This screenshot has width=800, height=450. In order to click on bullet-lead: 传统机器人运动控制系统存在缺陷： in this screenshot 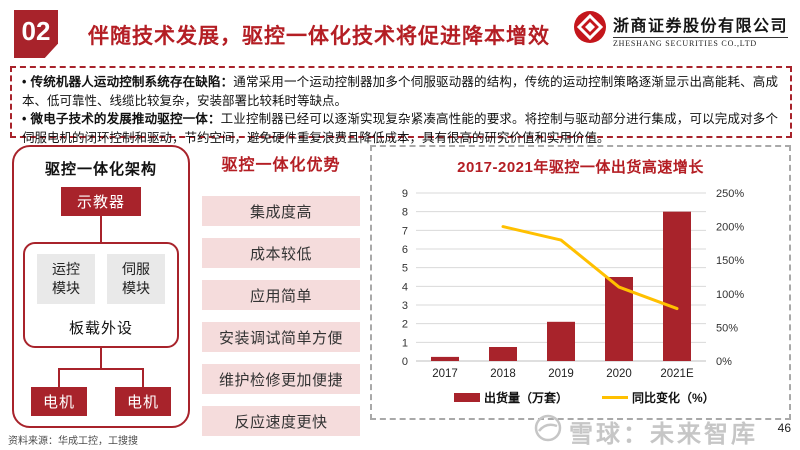, I will do `click(132, 82)`.